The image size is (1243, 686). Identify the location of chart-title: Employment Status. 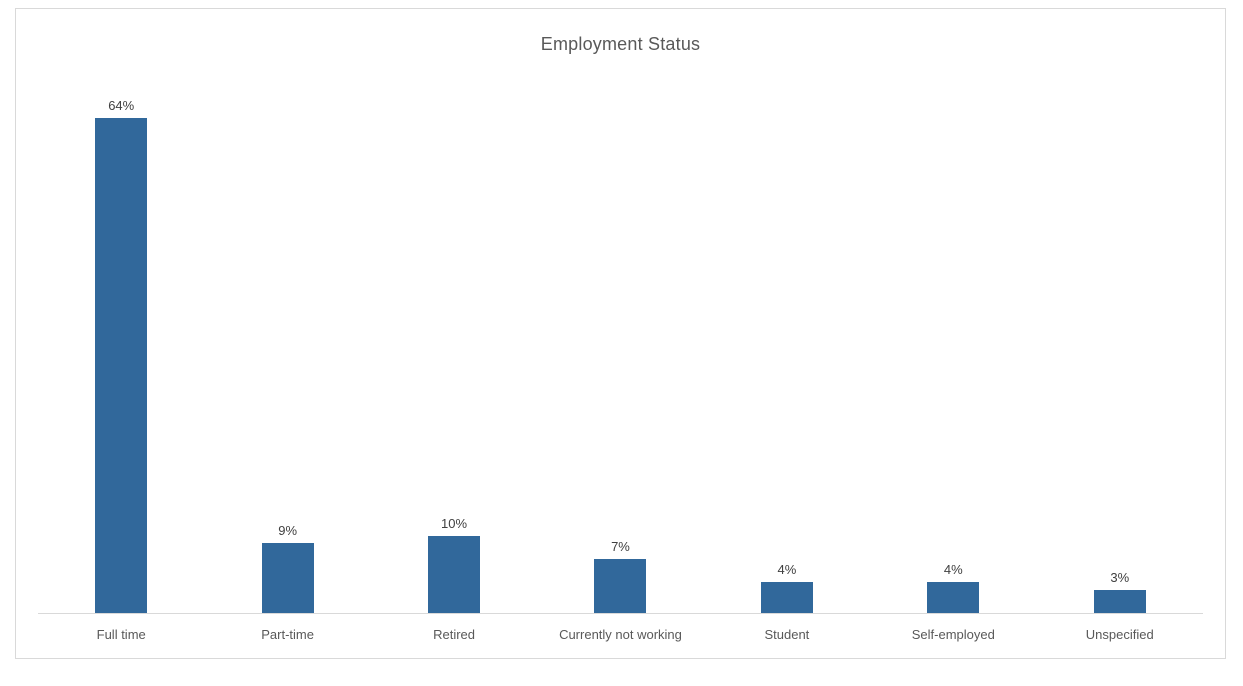
(620, 44).